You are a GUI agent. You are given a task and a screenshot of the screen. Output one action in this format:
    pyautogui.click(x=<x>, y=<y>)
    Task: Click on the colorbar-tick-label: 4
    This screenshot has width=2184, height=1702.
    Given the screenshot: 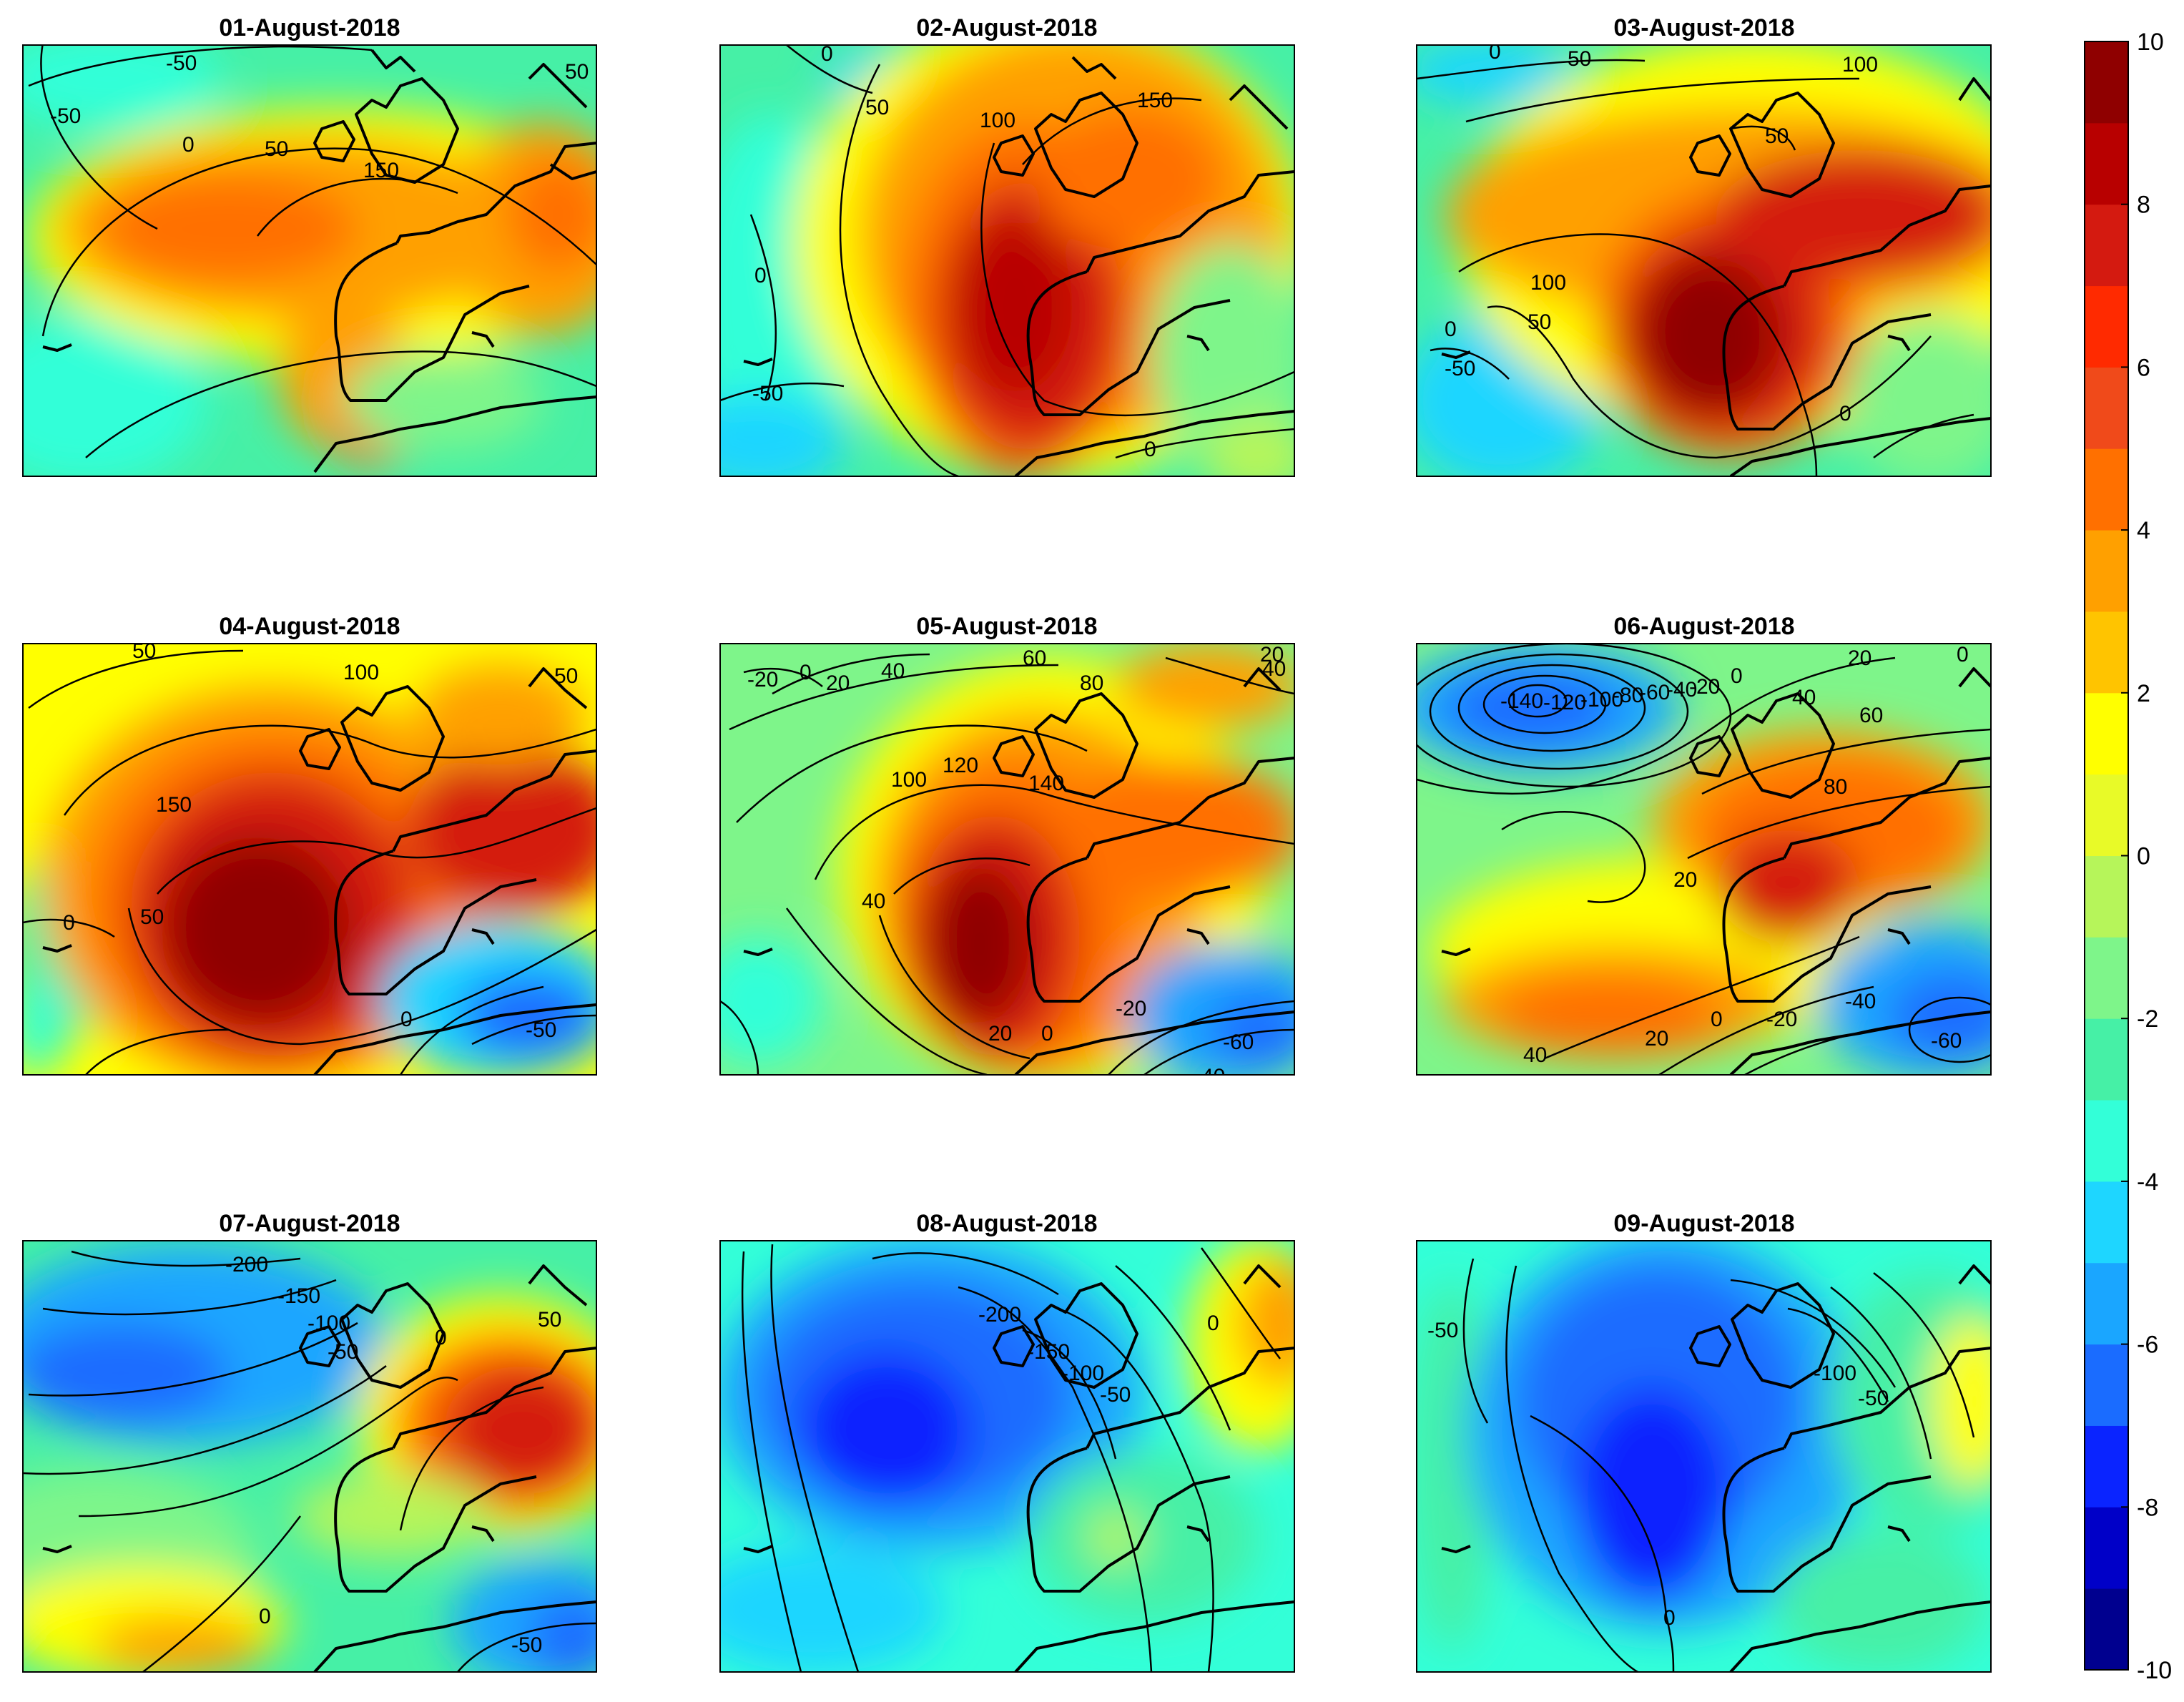 What is the action you would take?
    pyautogui.click(x=2143, y=530)
    